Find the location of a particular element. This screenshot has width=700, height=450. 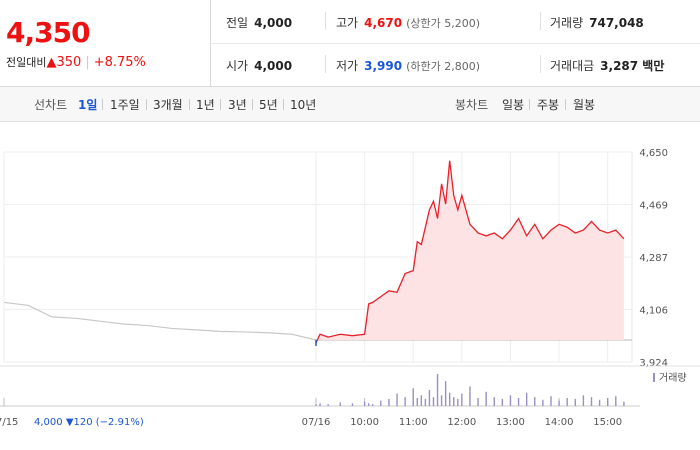

x-tick-label: 13:00 is located at coordinates (510, 422).